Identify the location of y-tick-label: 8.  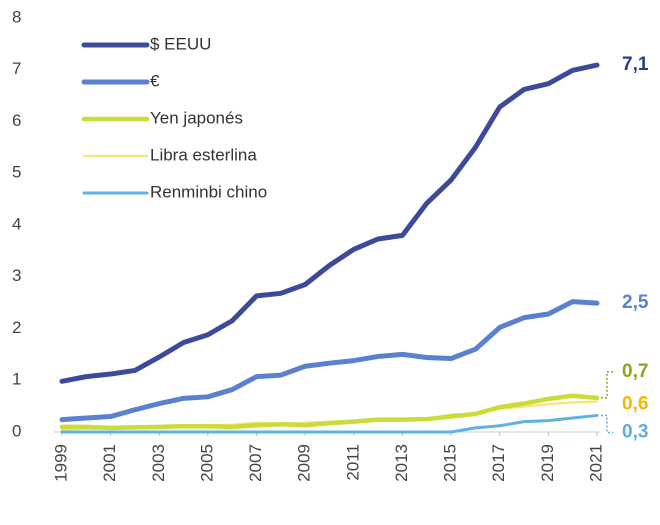
(16, 16).